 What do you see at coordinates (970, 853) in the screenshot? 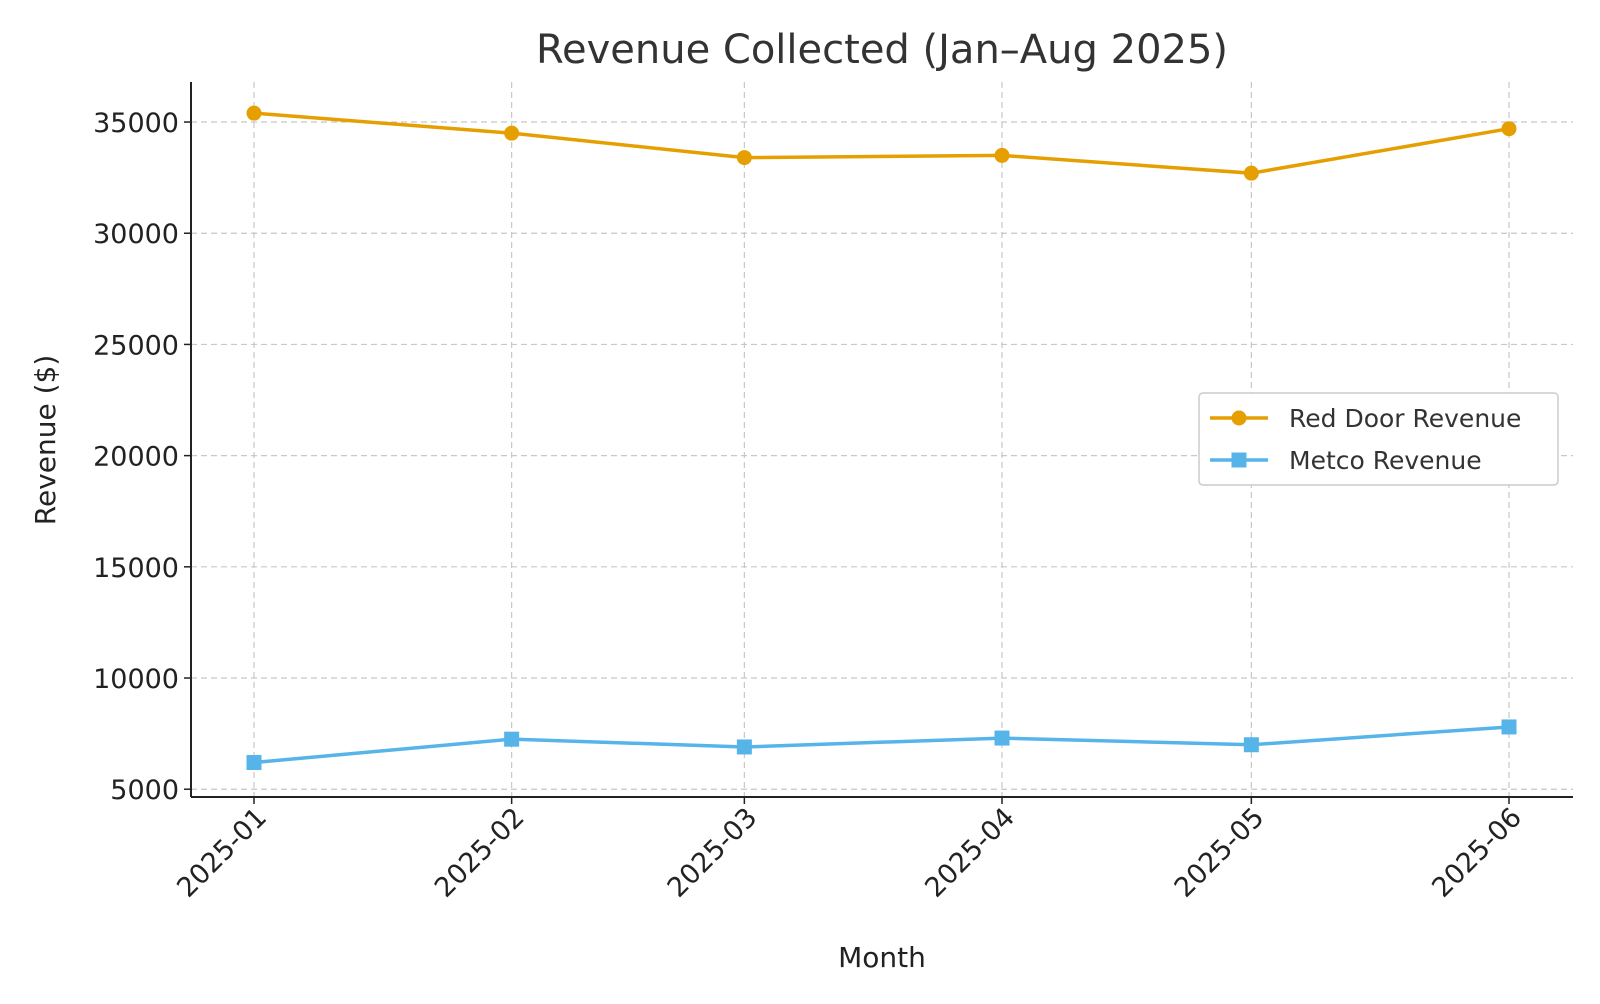
I see `x-tick-label: 2025-04` at bounding box center [970, 853].